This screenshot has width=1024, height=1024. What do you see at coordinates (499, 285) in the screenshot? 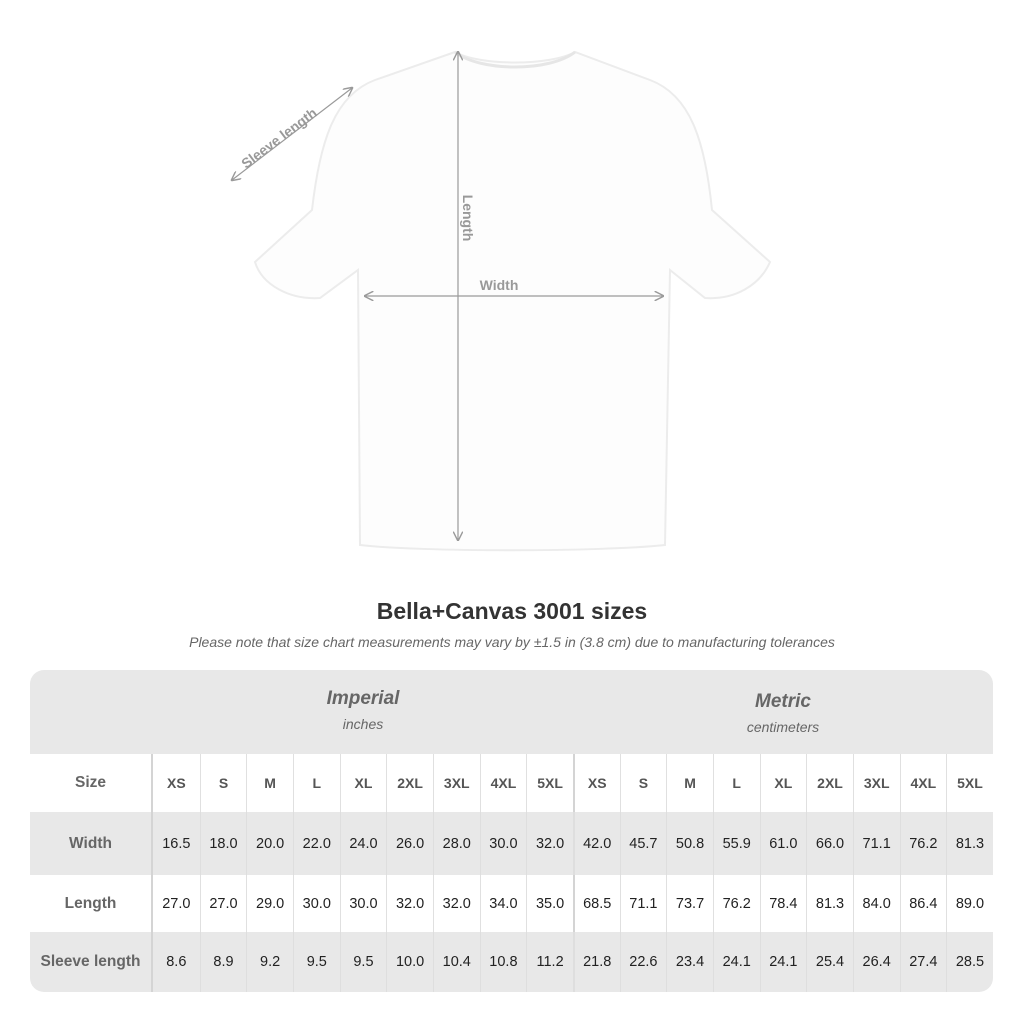
I see `width-label: Width` at bounding box center [499, 285].